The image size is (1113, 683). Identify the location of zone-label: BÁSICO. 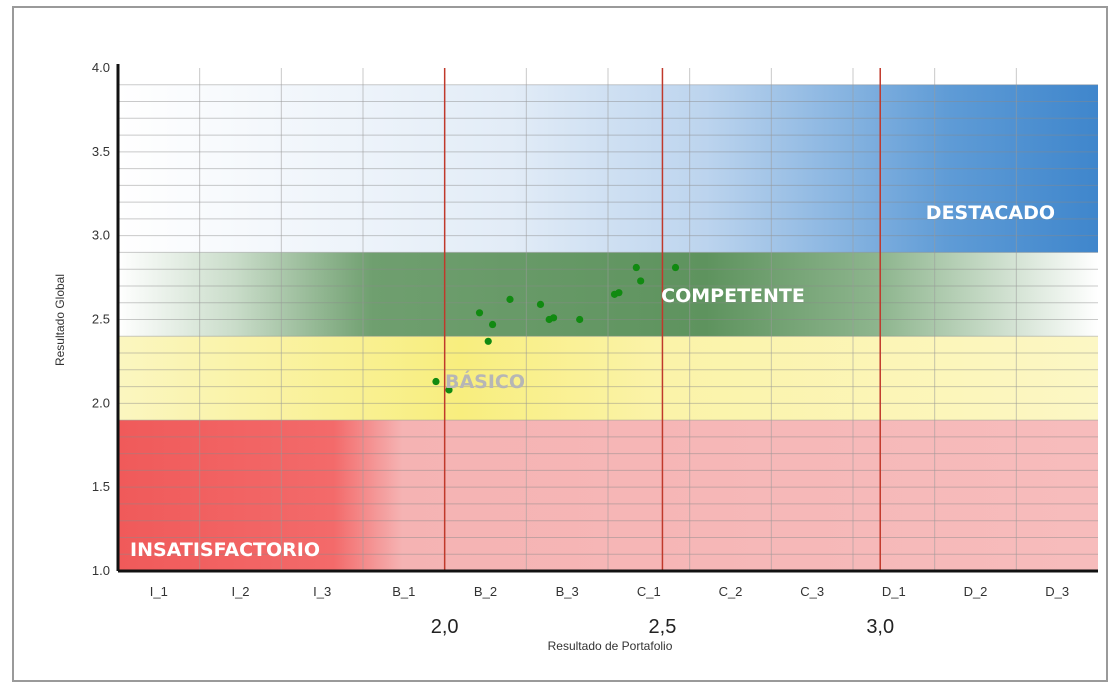
(485, 381).